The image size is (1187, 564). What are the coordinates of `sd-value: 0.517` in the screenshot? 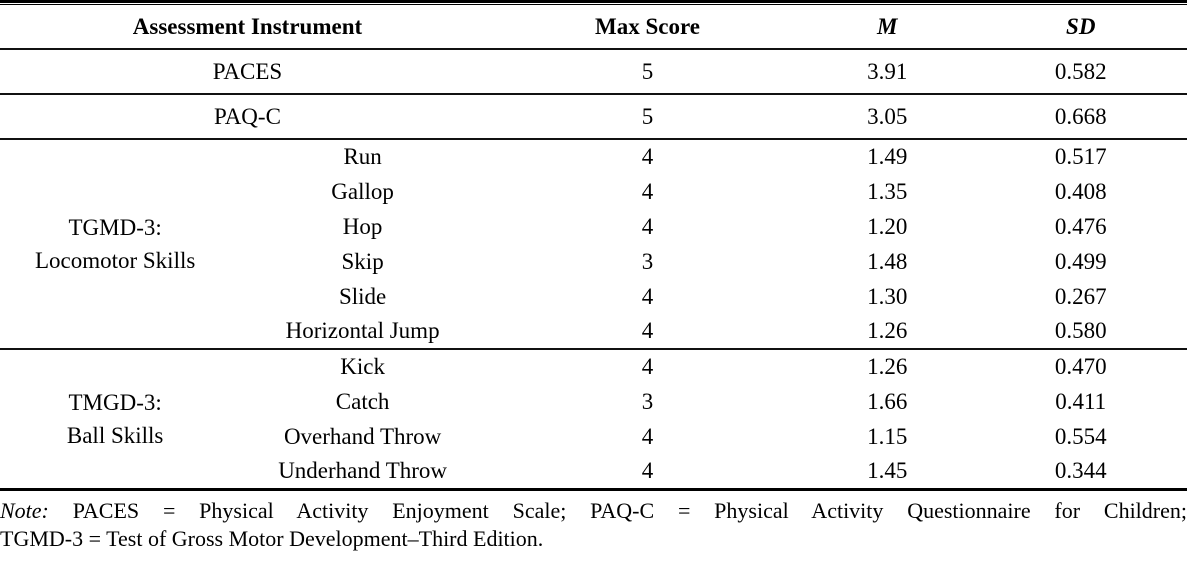 It's located at (1080, 156).